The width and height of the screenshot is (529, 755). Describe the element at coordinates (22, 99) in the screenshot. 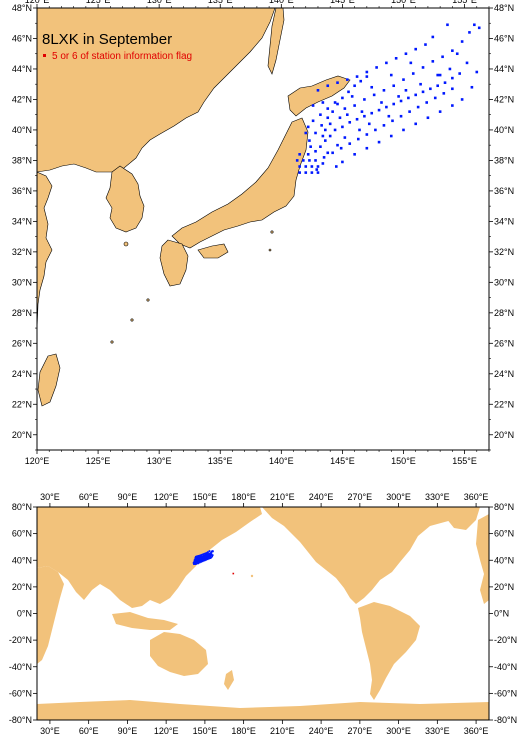

I see `lat-tick-label-left: 42°N` at that location.